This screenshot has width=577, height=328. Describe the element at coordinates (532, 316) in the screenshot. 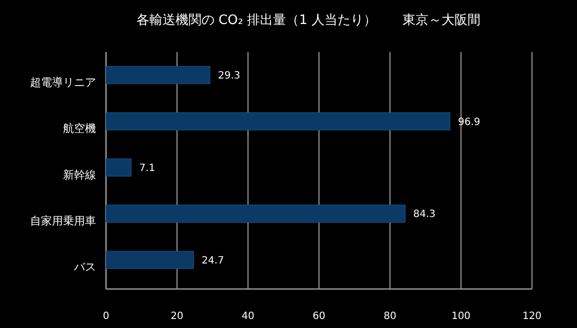

I see `x-tick-label: 120` at that location.